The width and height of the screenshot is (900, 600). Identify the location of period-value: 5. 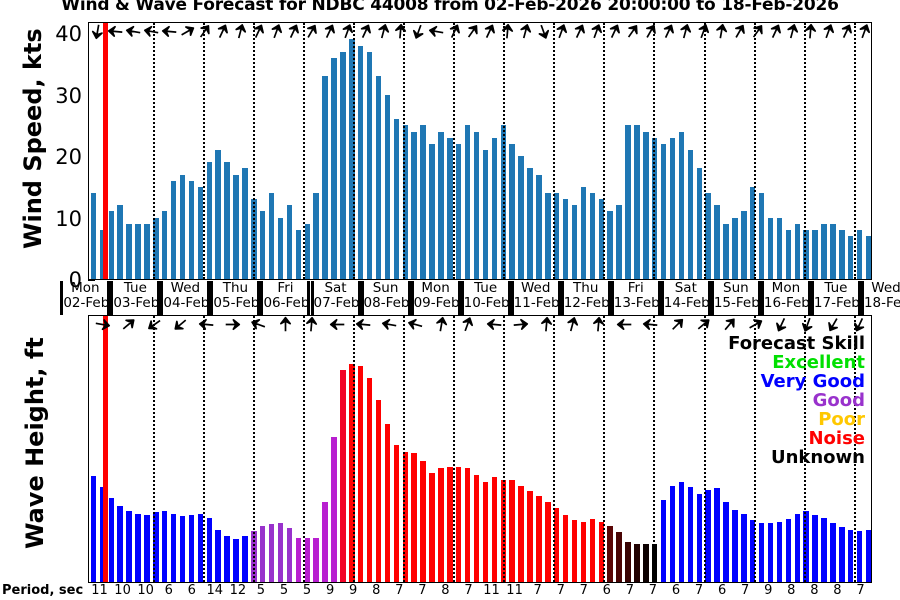
(261, 590).